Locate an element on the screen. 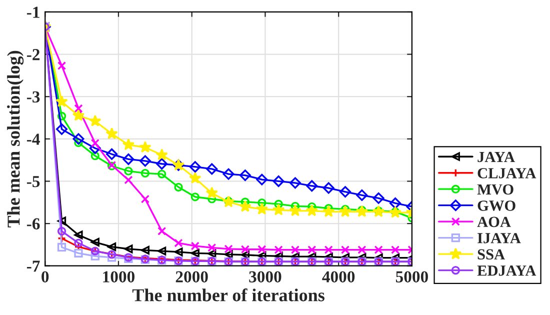 The width and height of the screenshot is (550, 315). y-tick-label: -6 is located at coordinates (33, 224).